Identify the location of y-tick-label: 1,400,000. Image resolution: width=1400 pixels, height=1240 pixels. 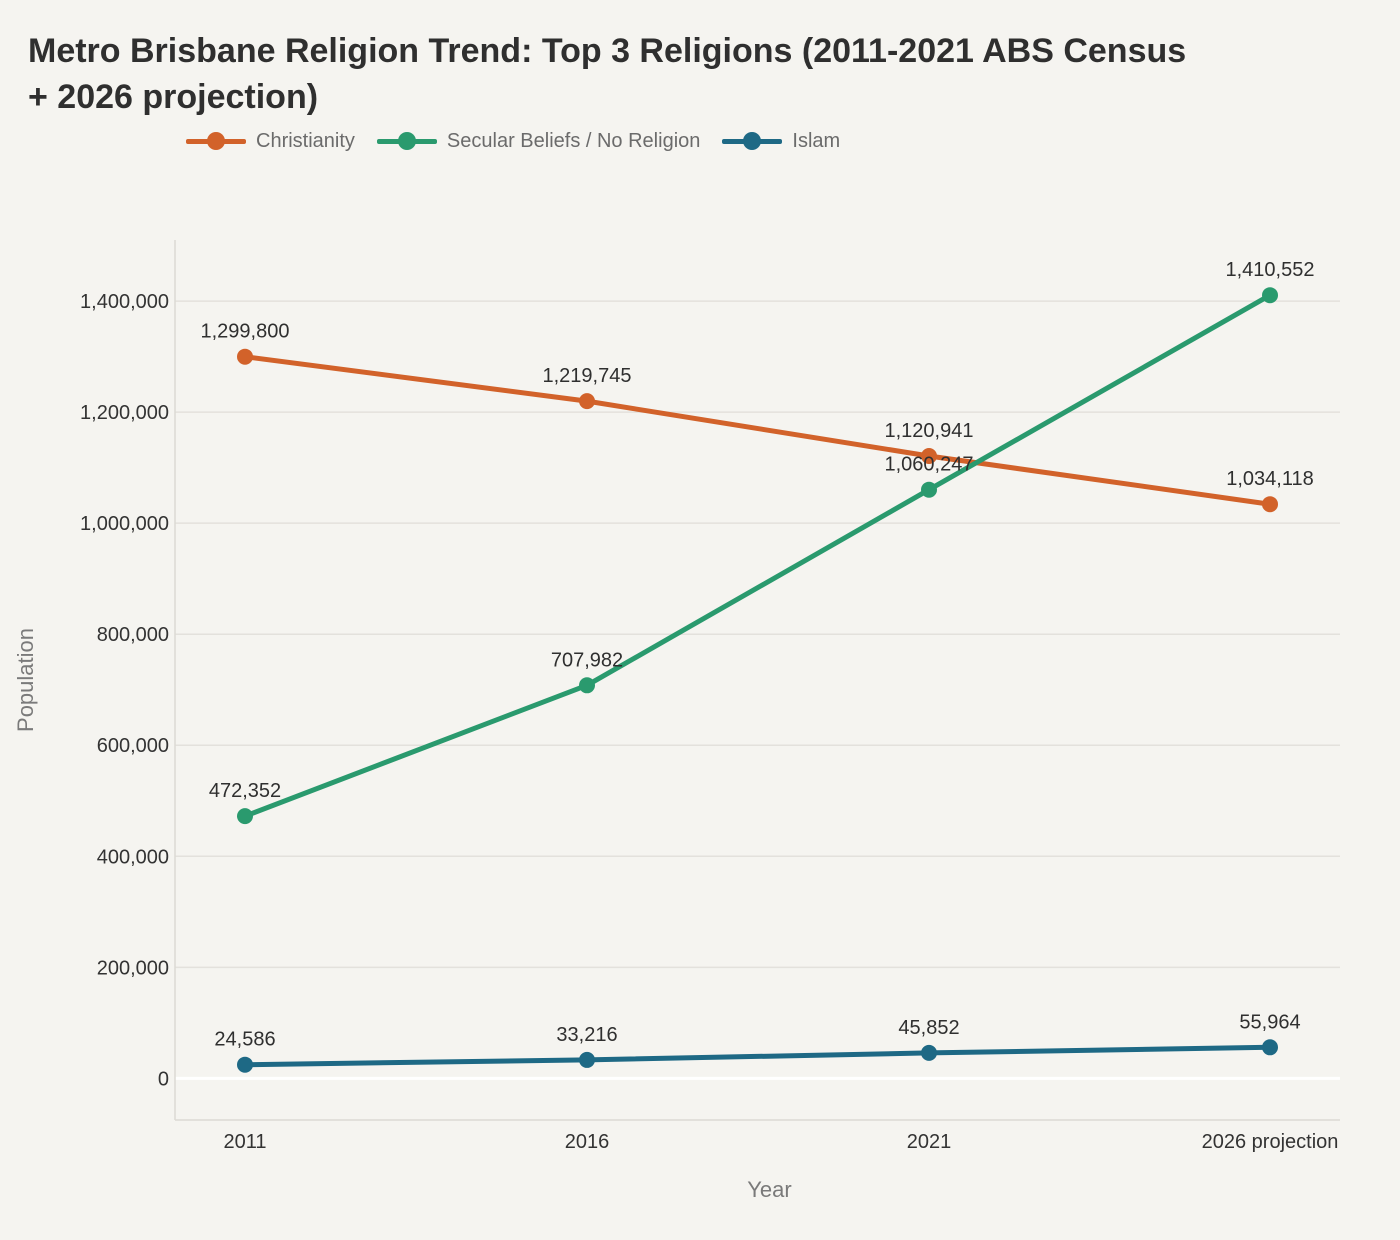
(124, 302).